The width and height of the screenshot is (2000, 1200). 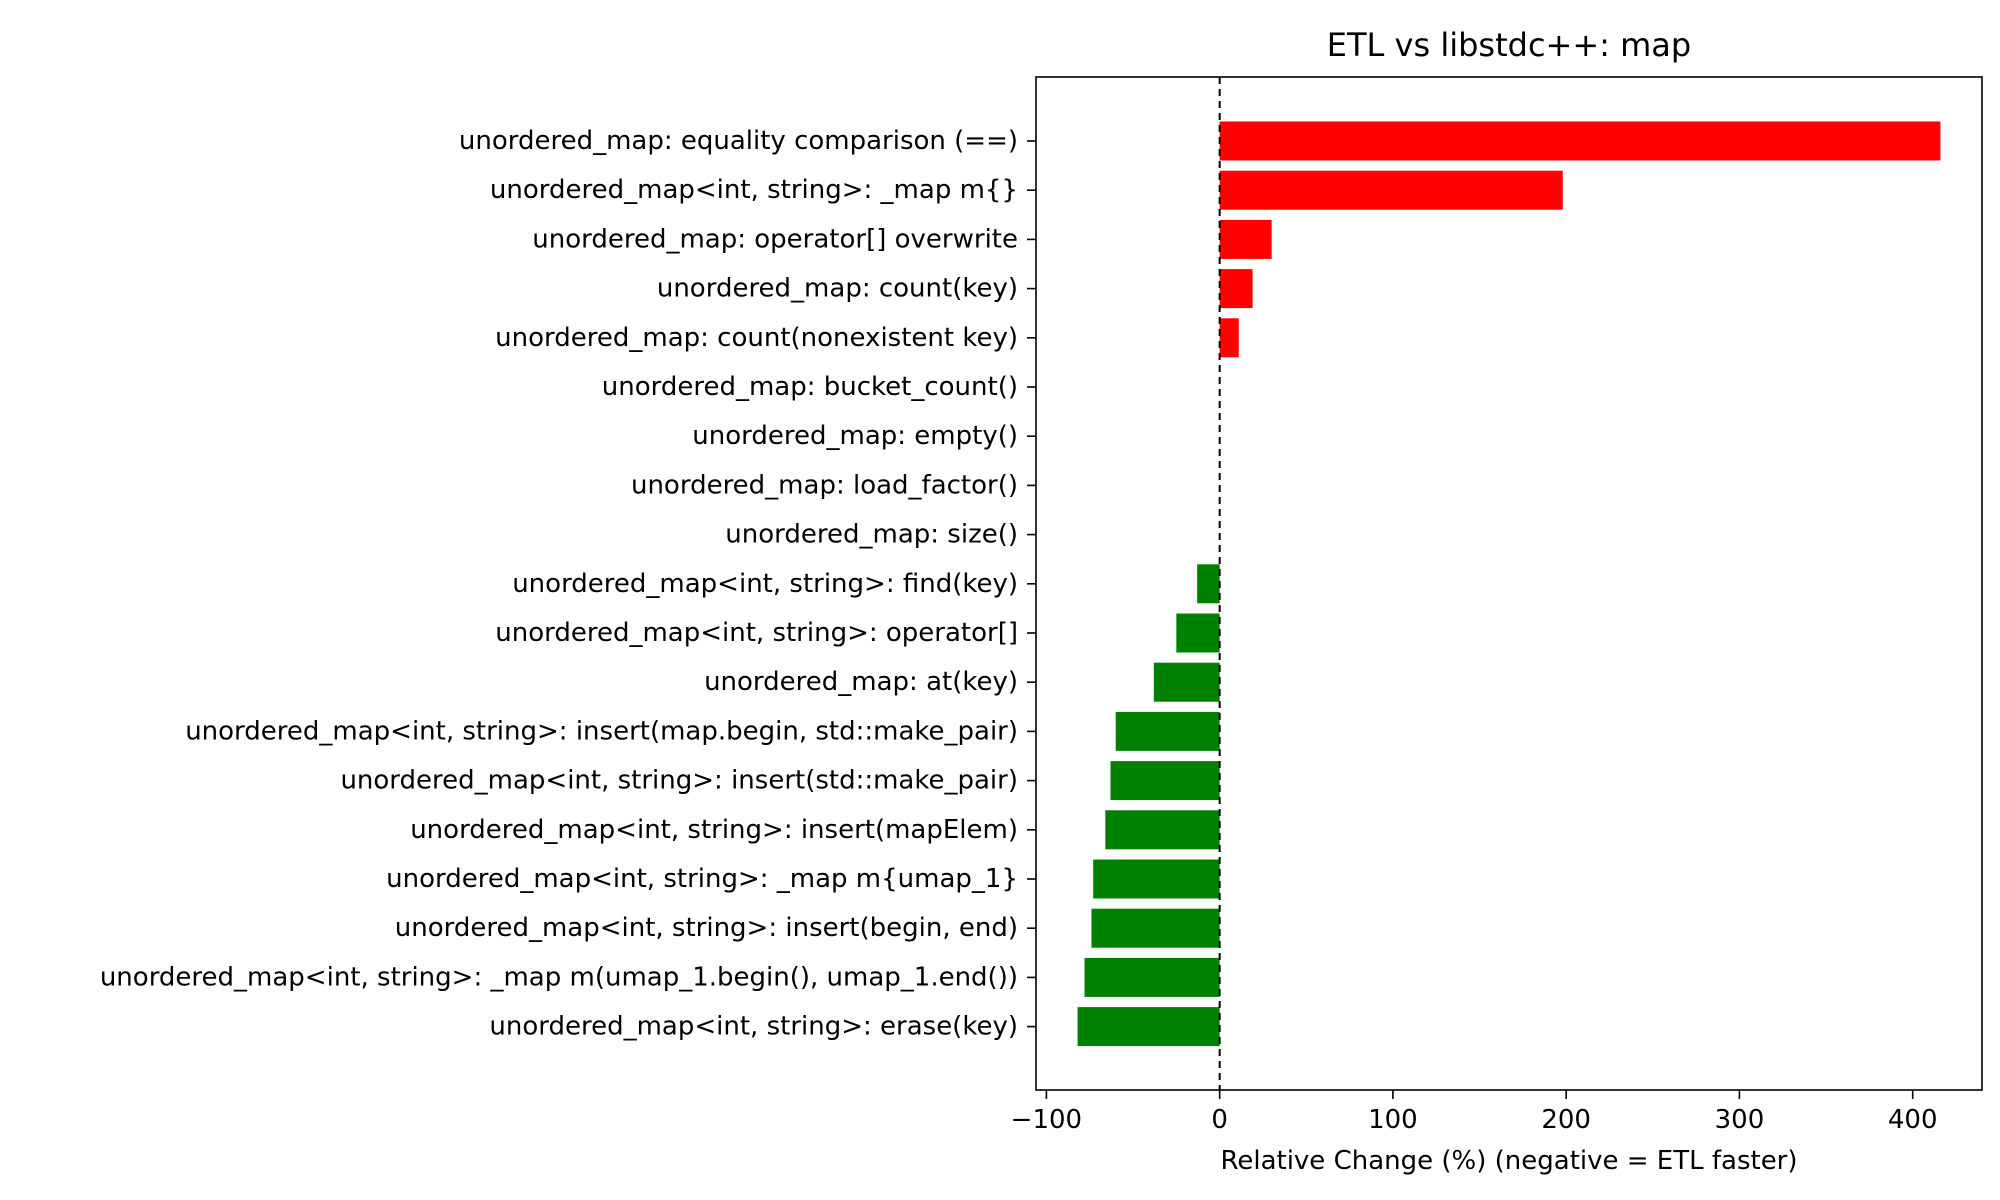 What do you see at coordinates (765, 584) in the screenshot?
I see `category-label: unordered_map<int, string>: find(key)` at bounding box center [765, 584].